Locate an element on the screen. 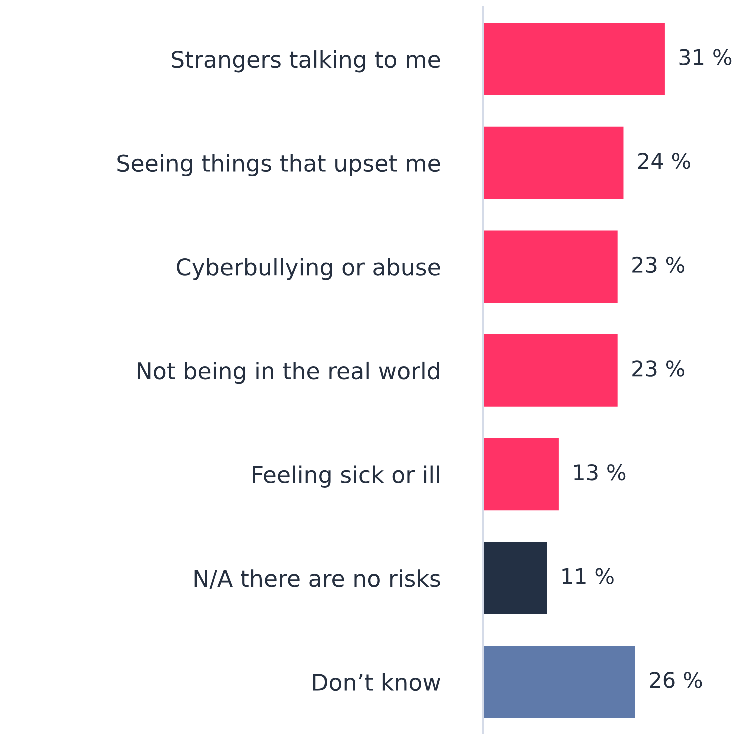  data-label: 24 % is located at coordinates (664, 161).